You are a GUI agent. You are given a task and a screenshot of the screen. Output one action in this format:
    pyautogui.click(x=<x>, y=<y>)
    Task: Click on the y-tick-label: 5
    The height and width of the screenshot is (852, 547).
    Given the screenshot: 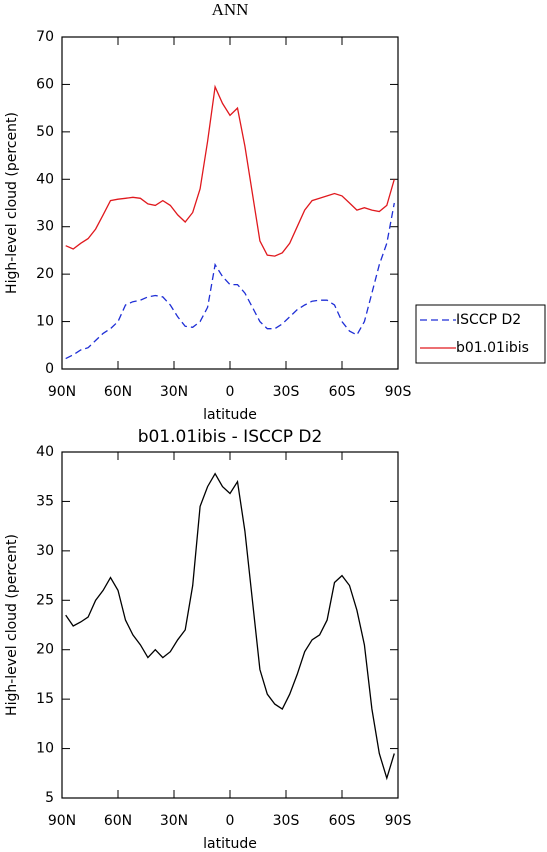 What is the action you would take?
    pyautogui.click(x=49, y=798)
    